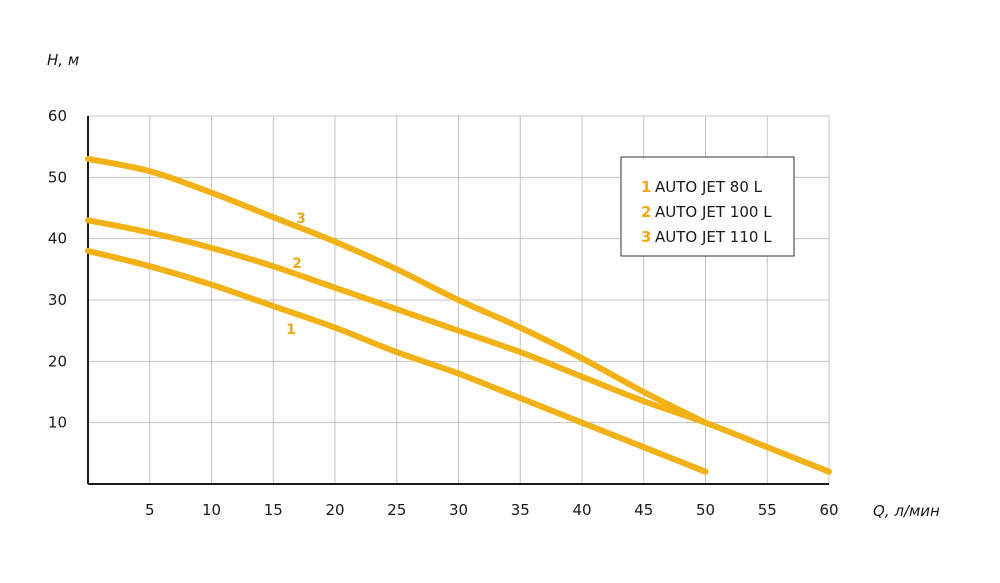  What do you see at coordinates (396, 510) in the screenshot?
I see `x-tick-label: 25` at bounding box center [396, 510].